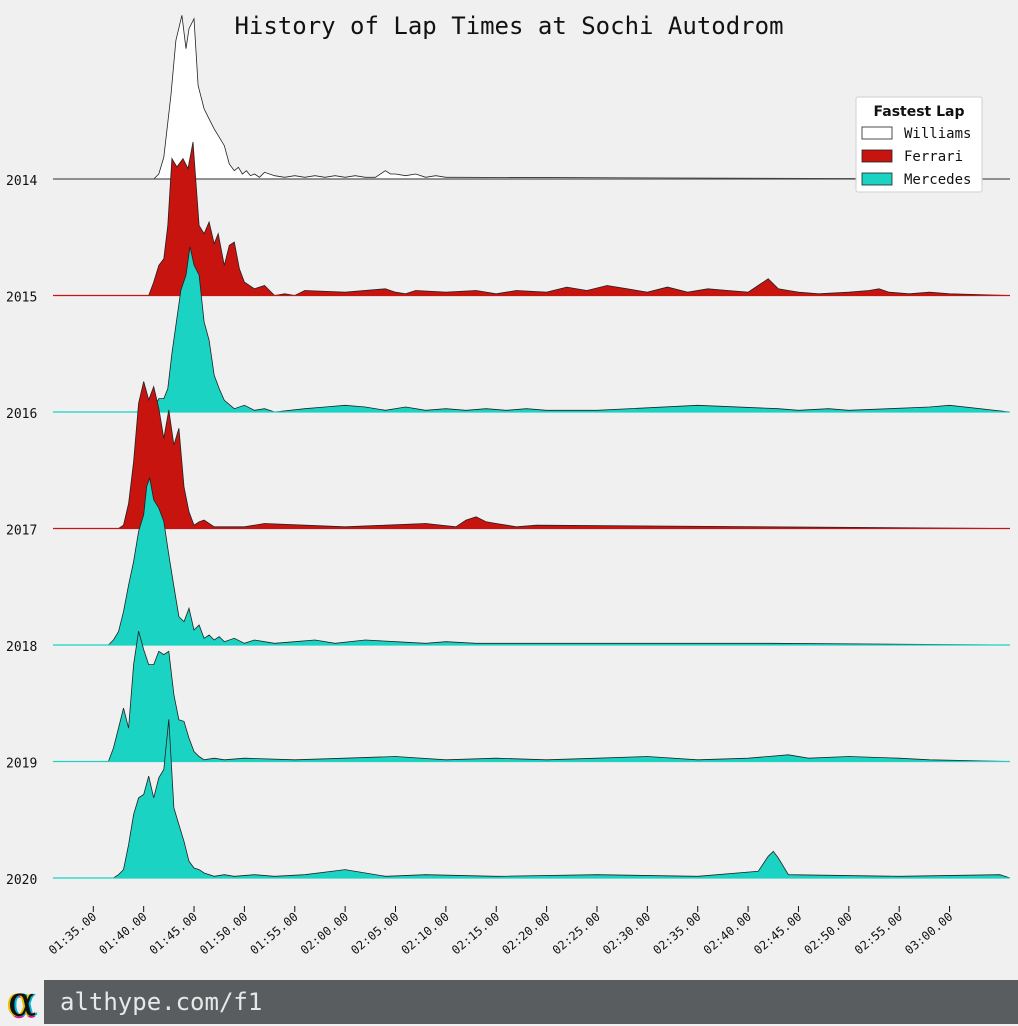 Image resolution: width=1018 pixels, height=1026 pixels. Describe the element at coordinates (21, 880) in the screenshot. I see `year-label-2020: 2020` at that location.